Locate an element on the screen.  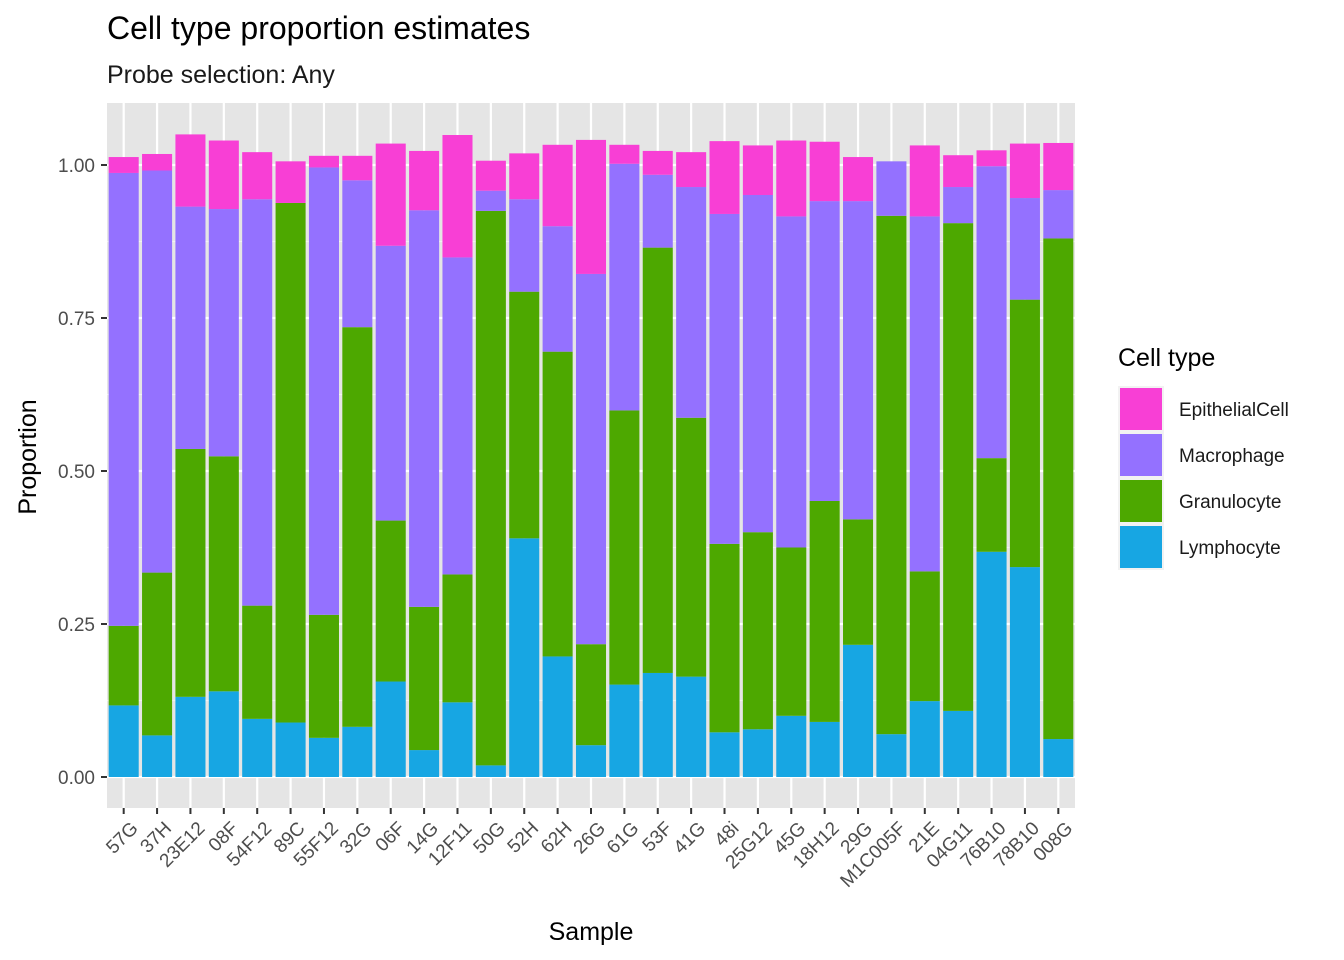
legend-title: Cell type is located at coordinates (1166, 358).